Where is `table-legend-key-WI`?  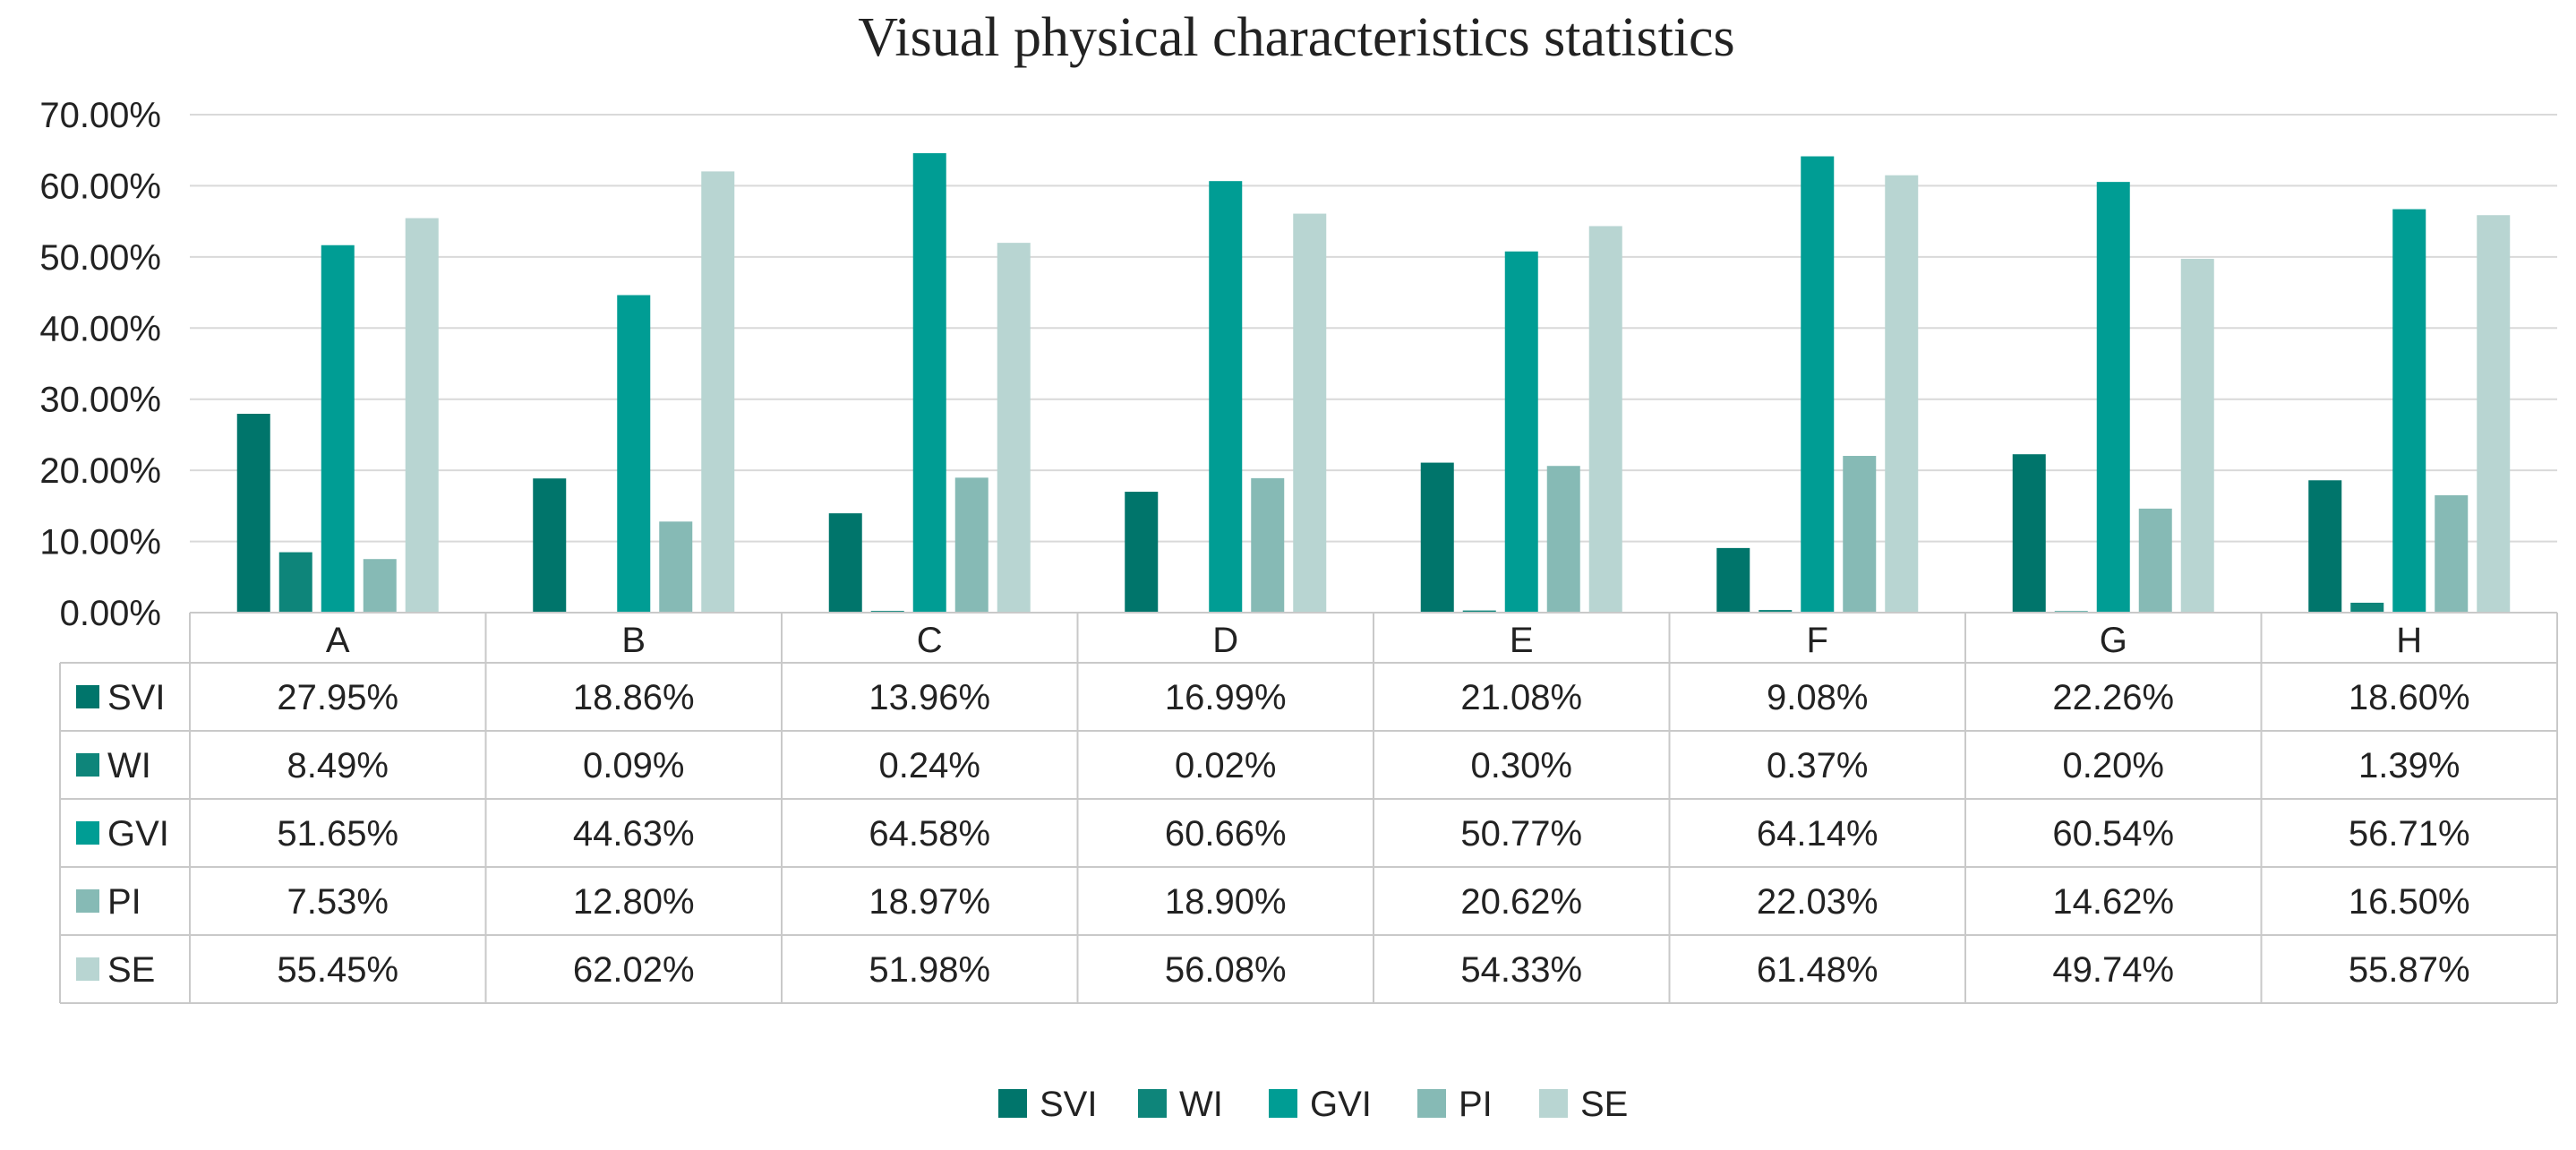
table-legend-key-WI is located at coordinates (88, 765).